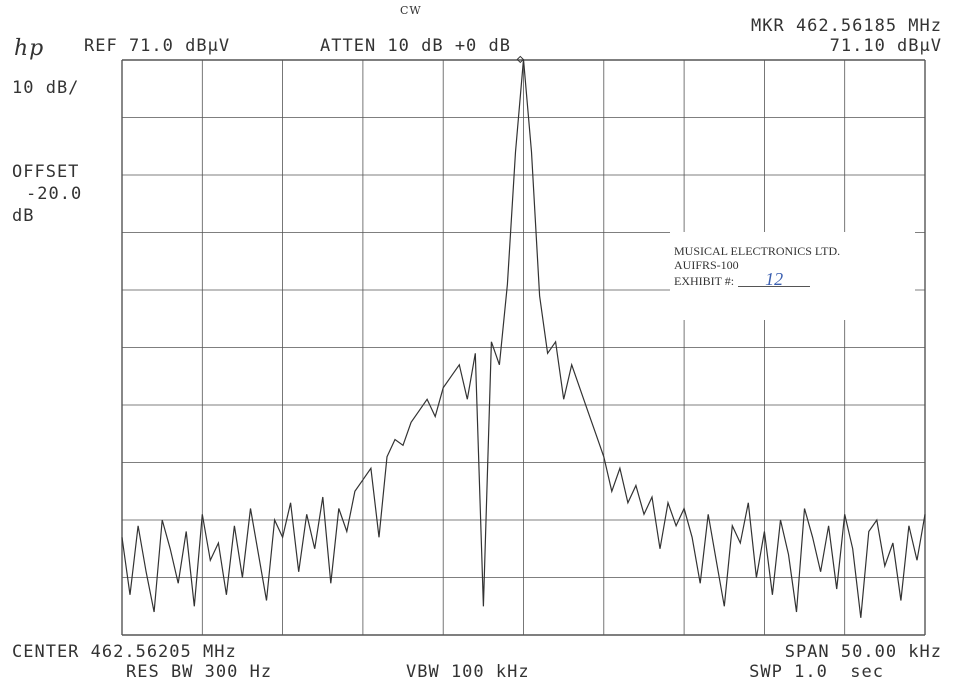 The image size is (964, 700). I want to click on marker-diamond, so click(520, 59).